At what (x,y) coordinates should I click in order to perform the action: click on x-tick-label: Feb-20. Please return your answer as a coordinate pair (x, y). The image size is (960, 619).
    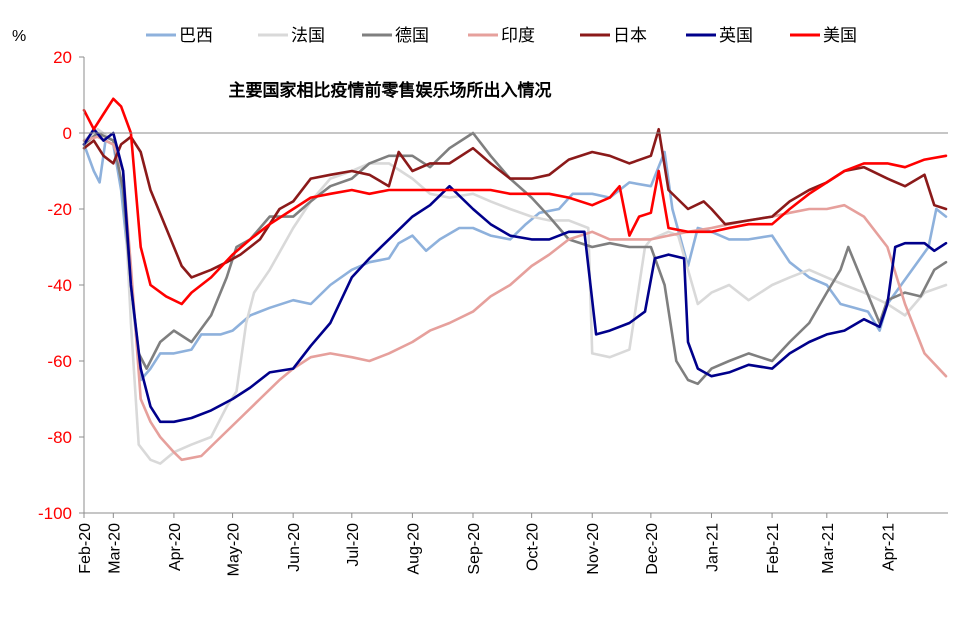
    Looking at the image, I should click on (85, 548).